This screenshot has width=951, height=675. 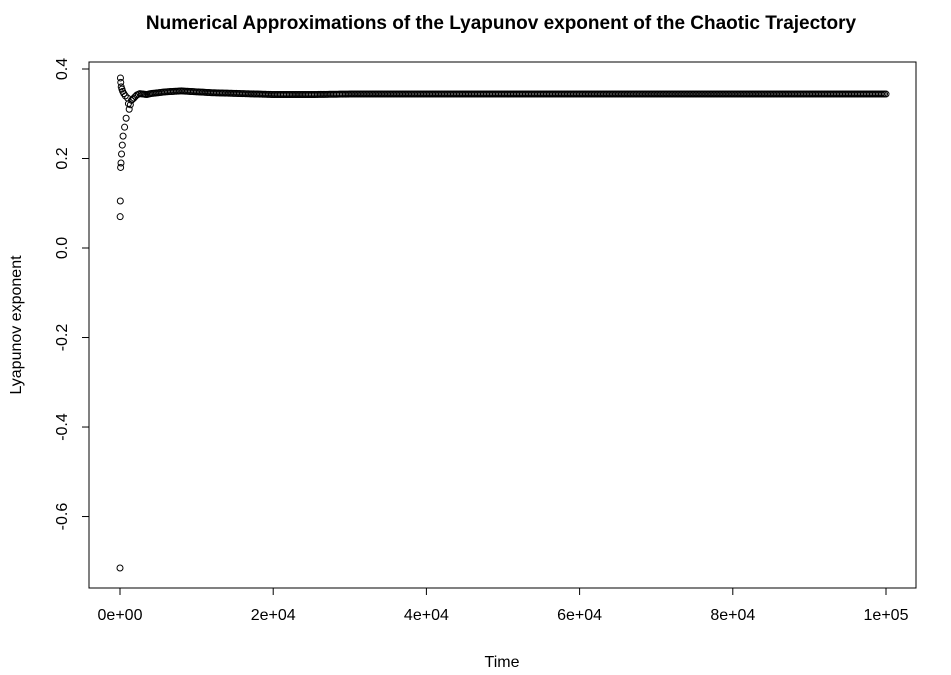 I want to click on x-tick-label: 2e+04, so click(x=273, y=615).